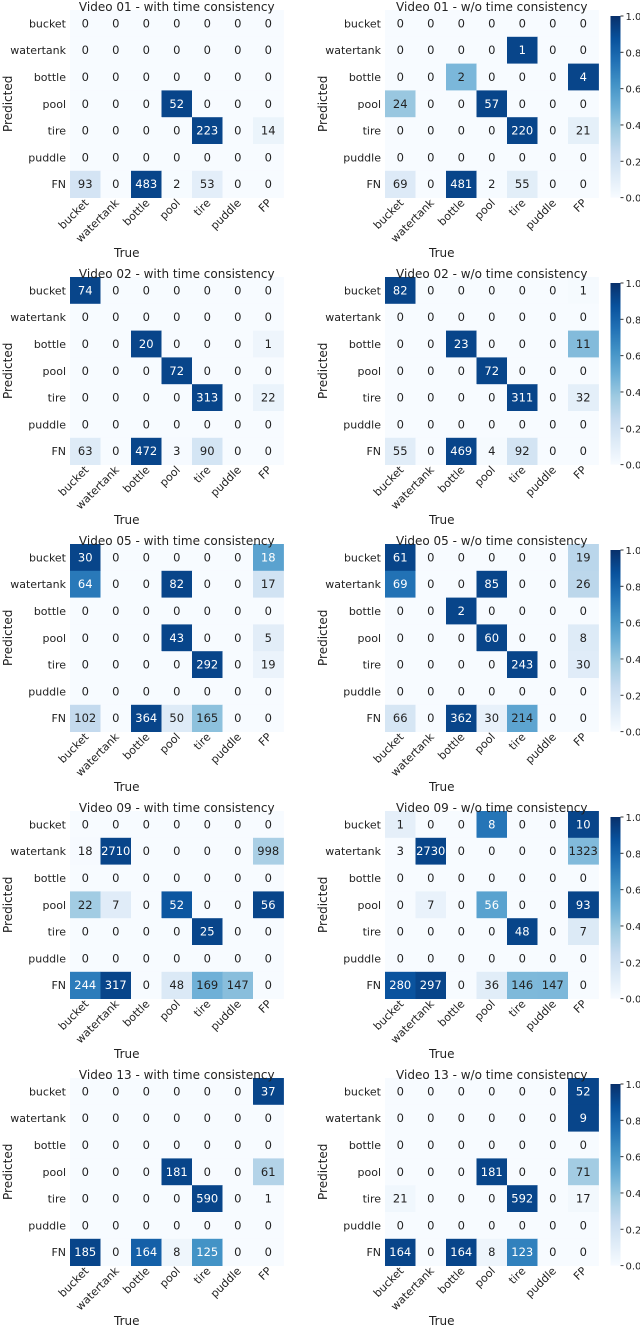  I want to click on cell-value-label: 2, so click(176, 184).